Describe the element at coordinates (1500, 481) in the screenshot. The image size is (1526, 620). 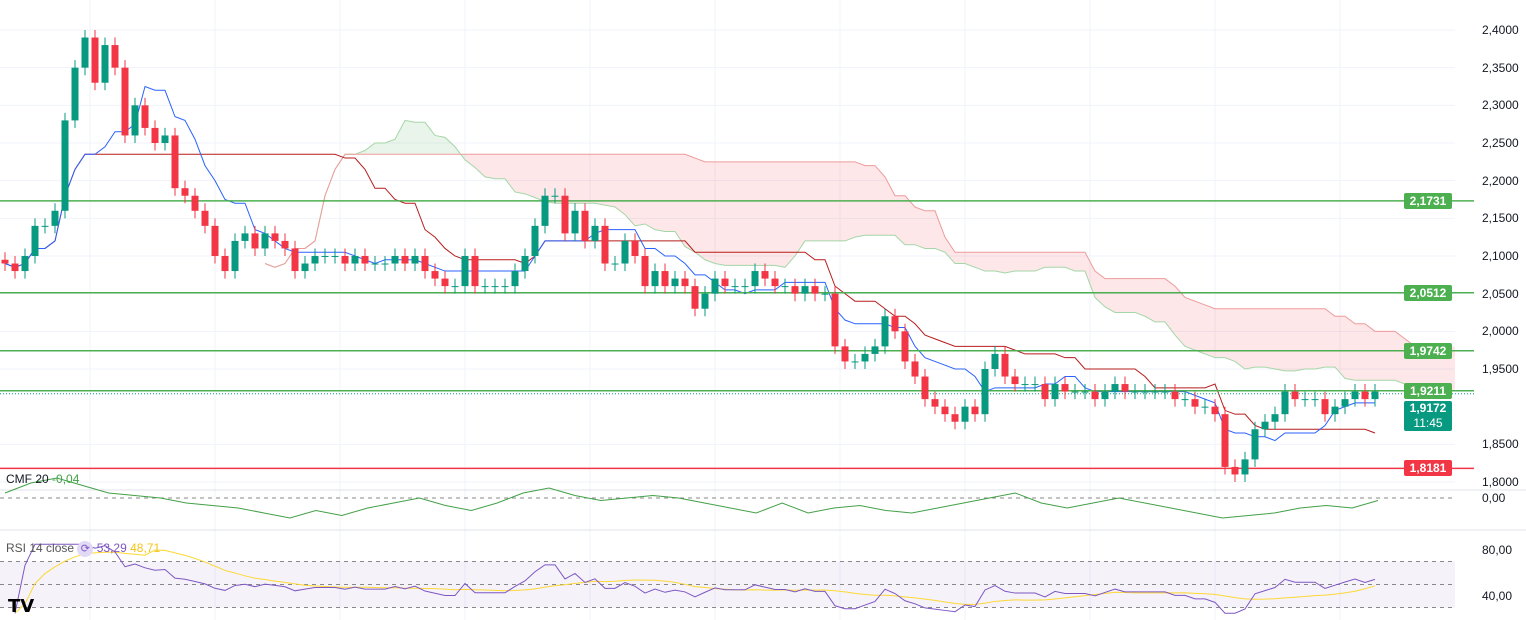
I see `price-axis-tick: 1,8000` at that location.